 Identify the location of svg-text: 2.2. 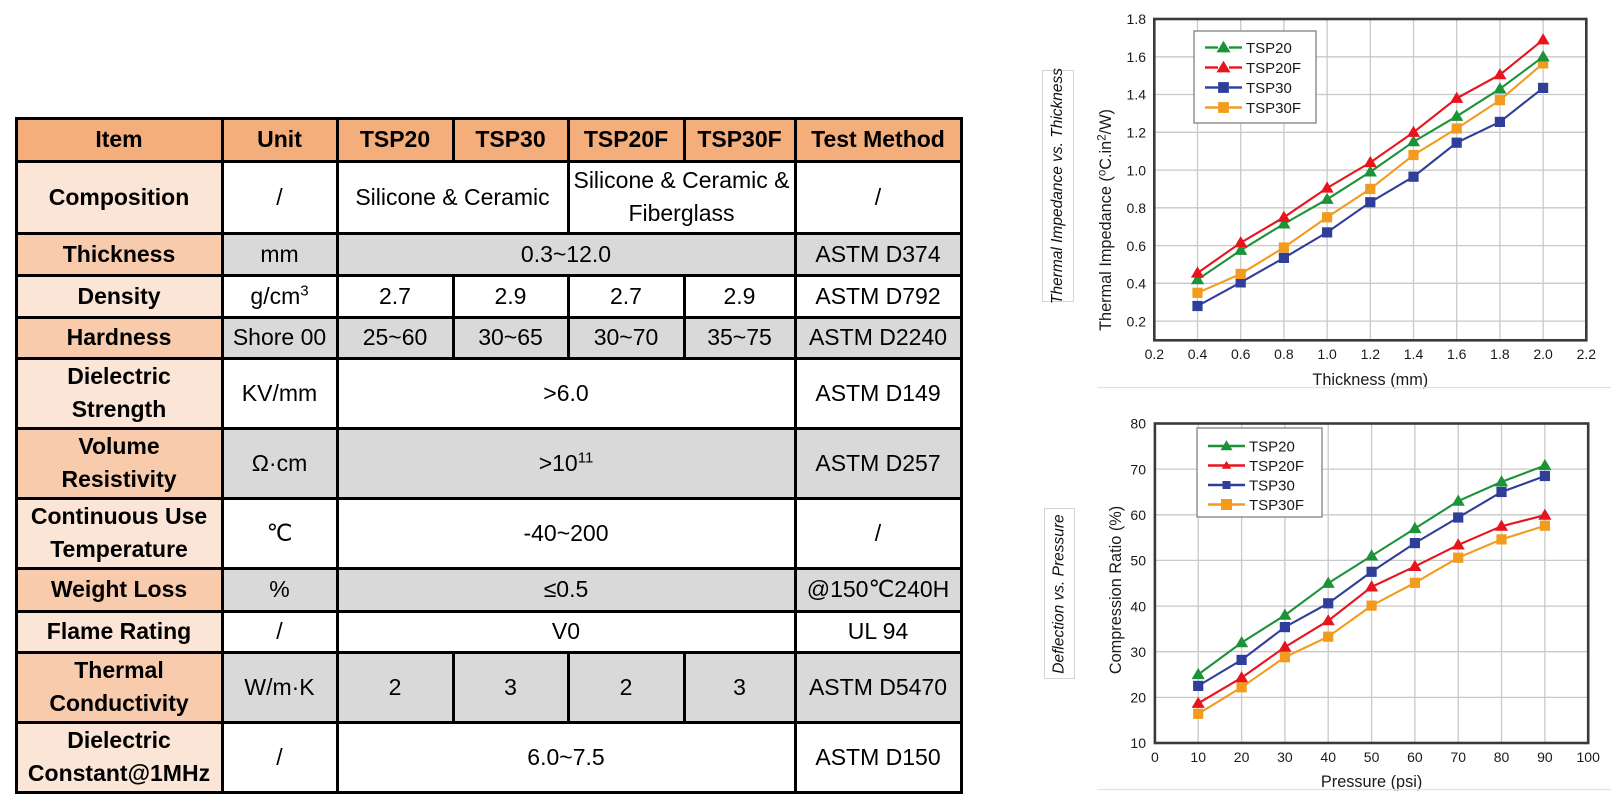
(1587, 354).